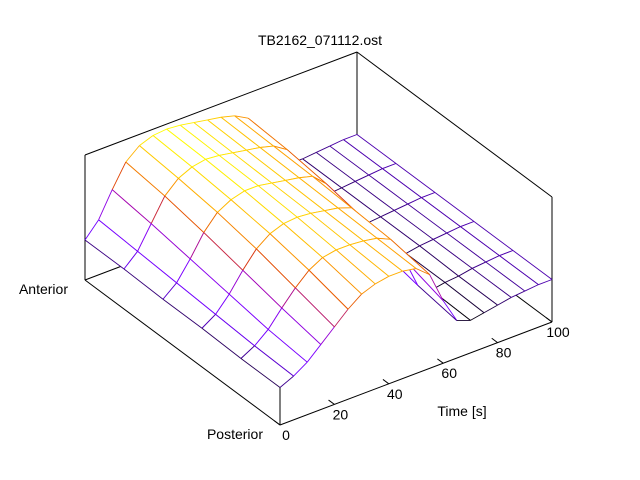  What do you see at coordinates (235, 434) in the screenshot?
I see `y-tick-label: Posterior` at bounding box center [235, 434].